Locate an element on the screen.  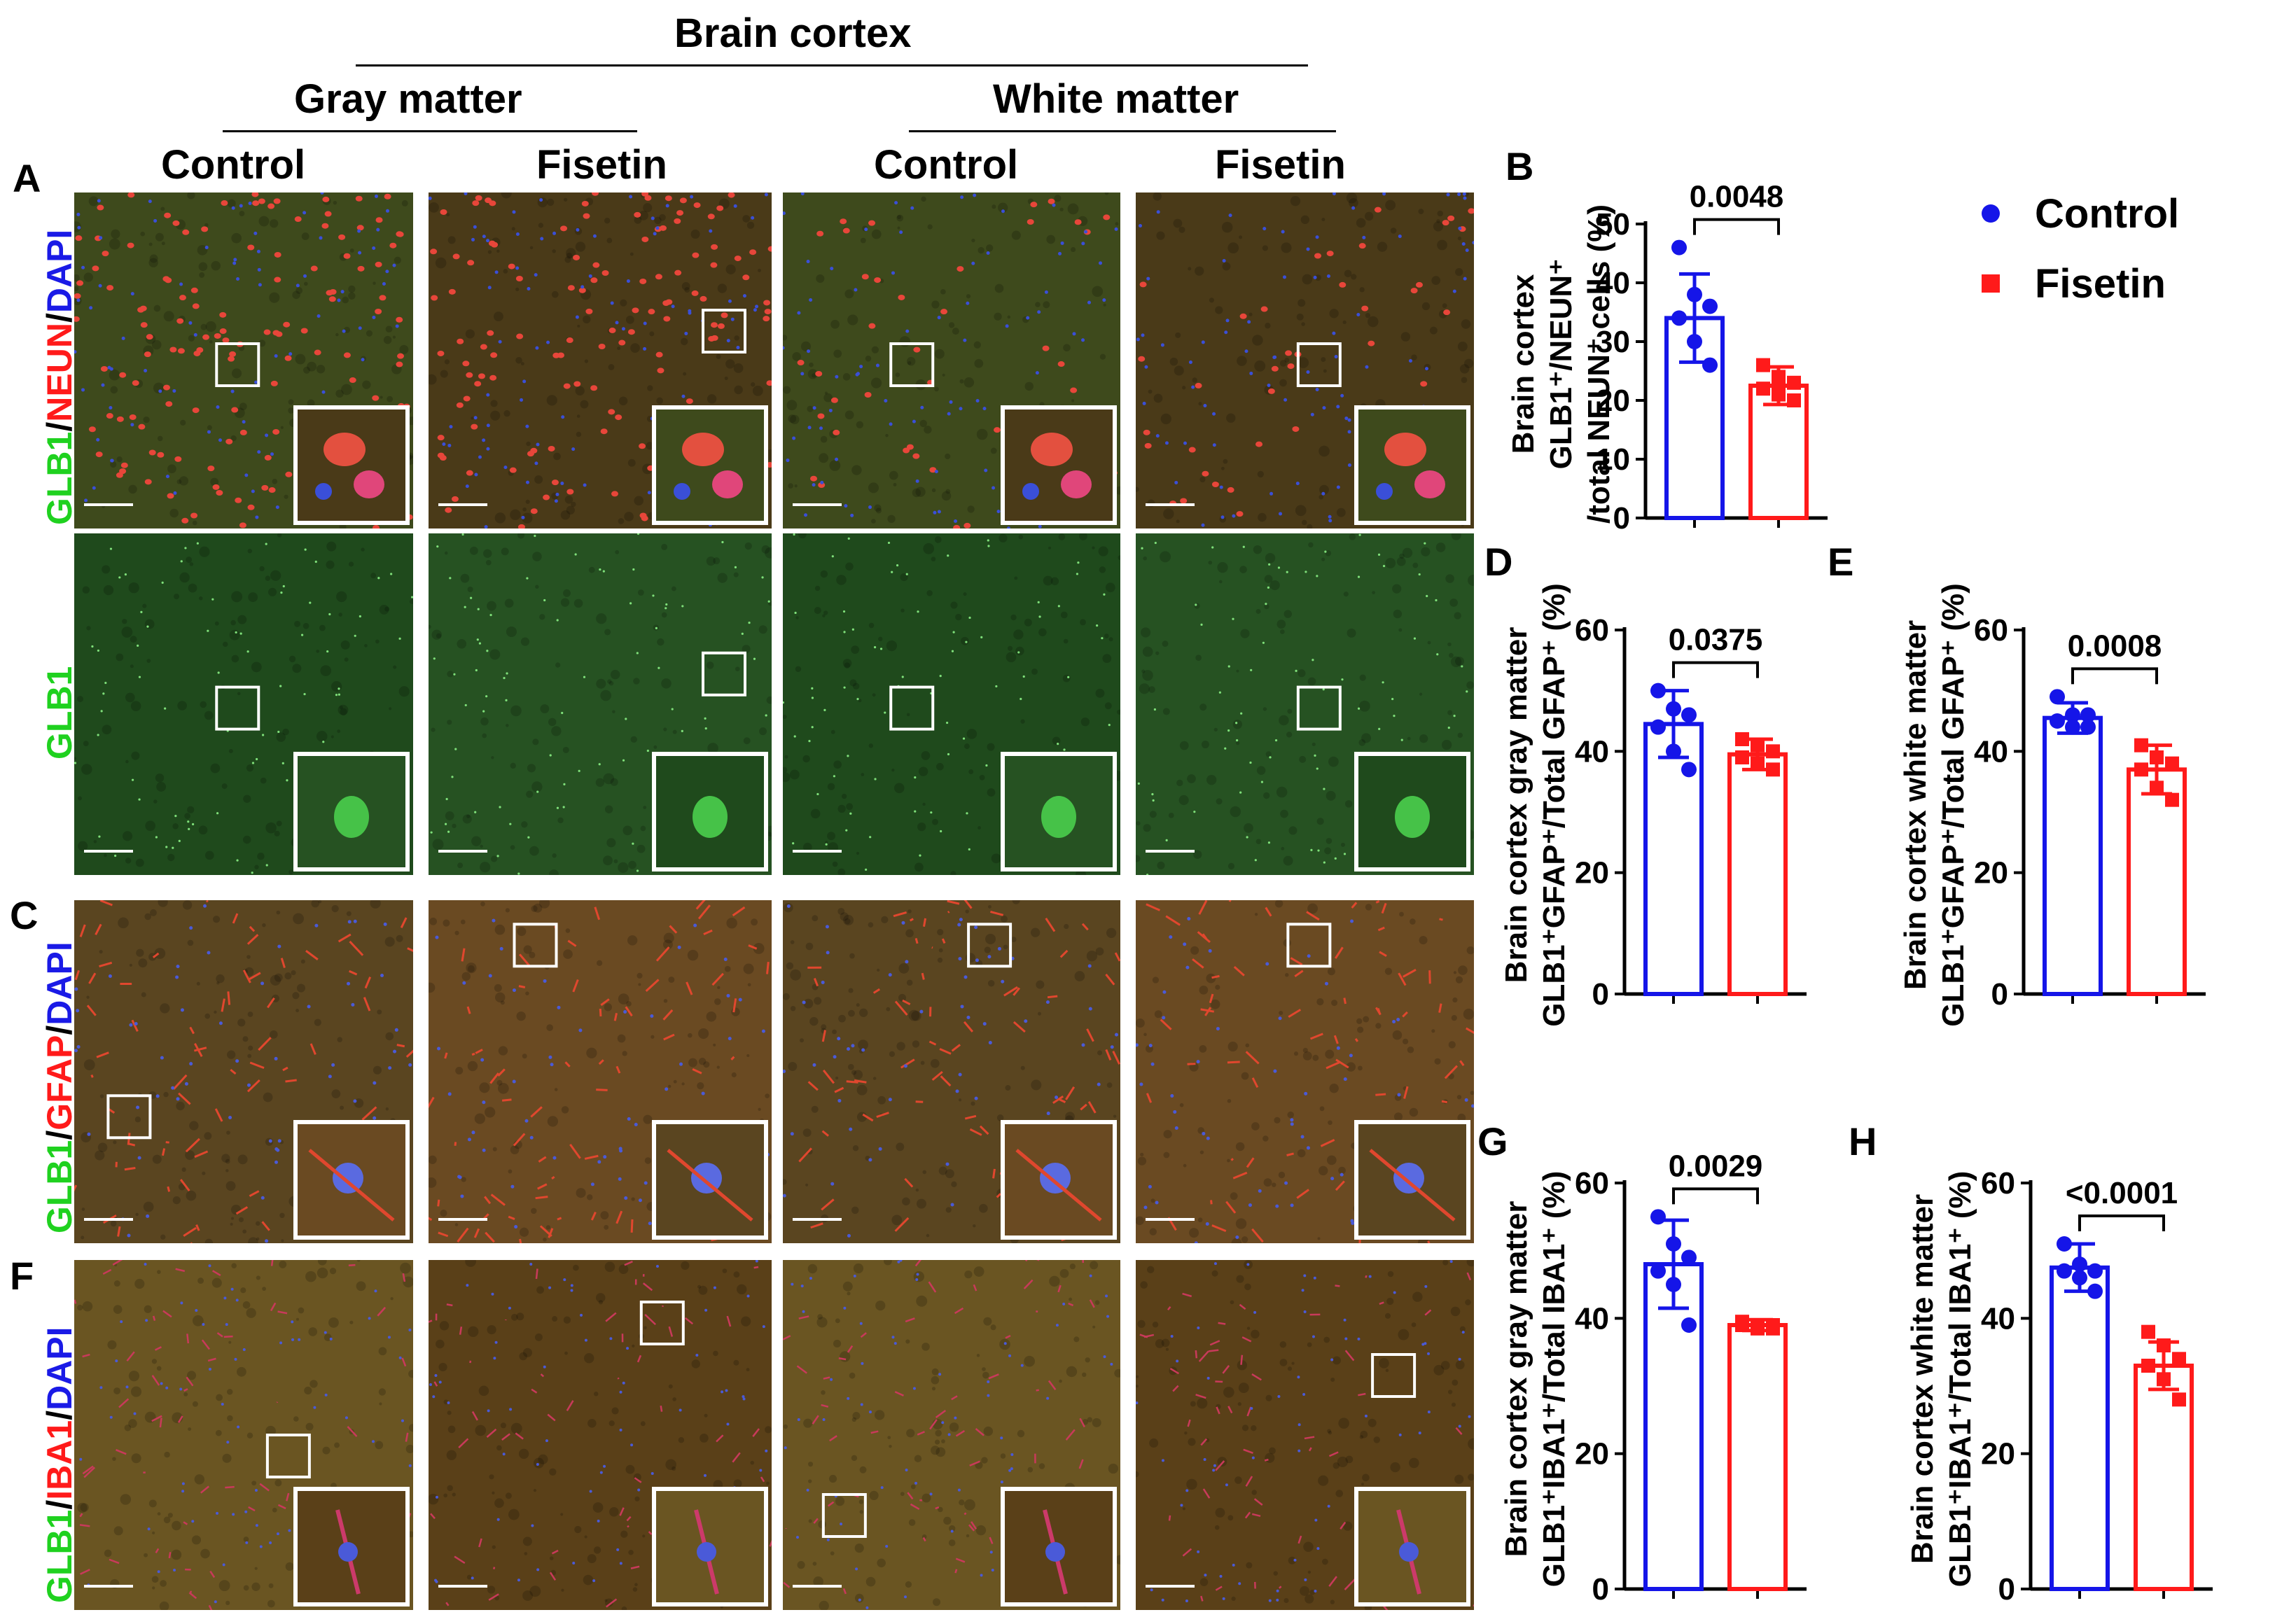
panel-label-f: F is located at coordinates (22, 1276).